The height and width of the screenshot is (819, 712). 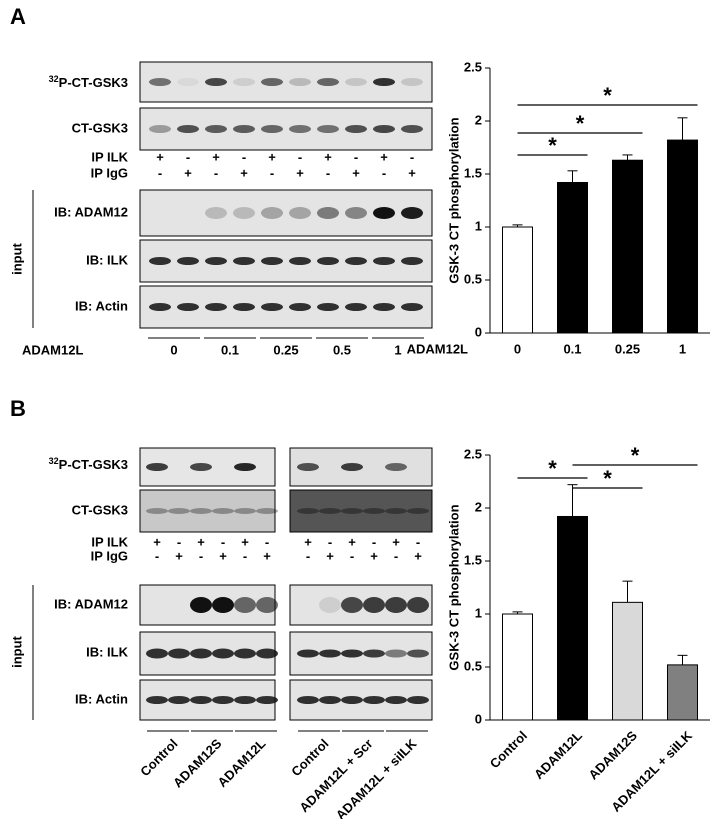 I want to click on y-tick-label: 1, so click(x=478, y=612).